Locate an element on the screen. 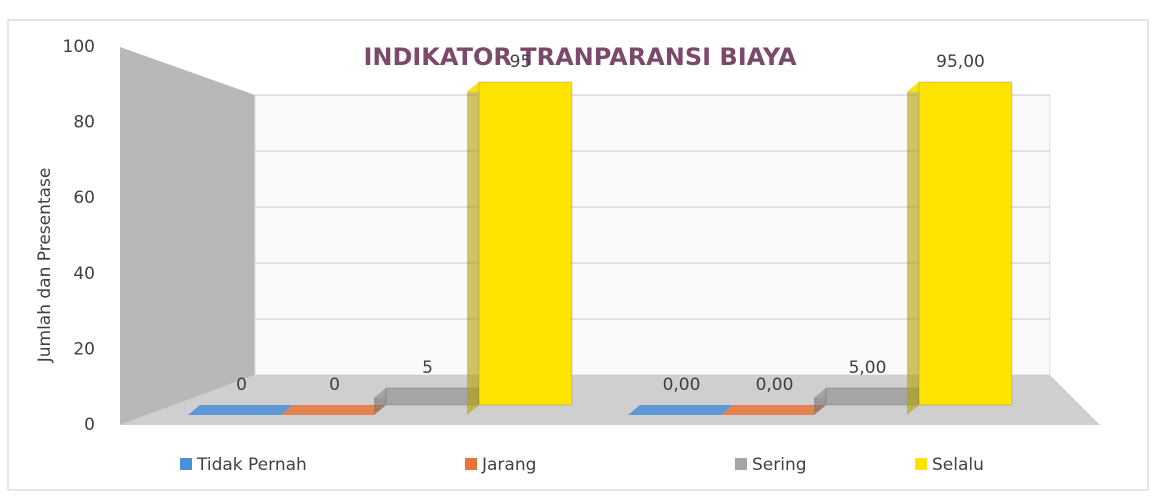 The width and height of the screenshot is (1155, 496). legend-label: Sering is located at coordinates (779, 465).